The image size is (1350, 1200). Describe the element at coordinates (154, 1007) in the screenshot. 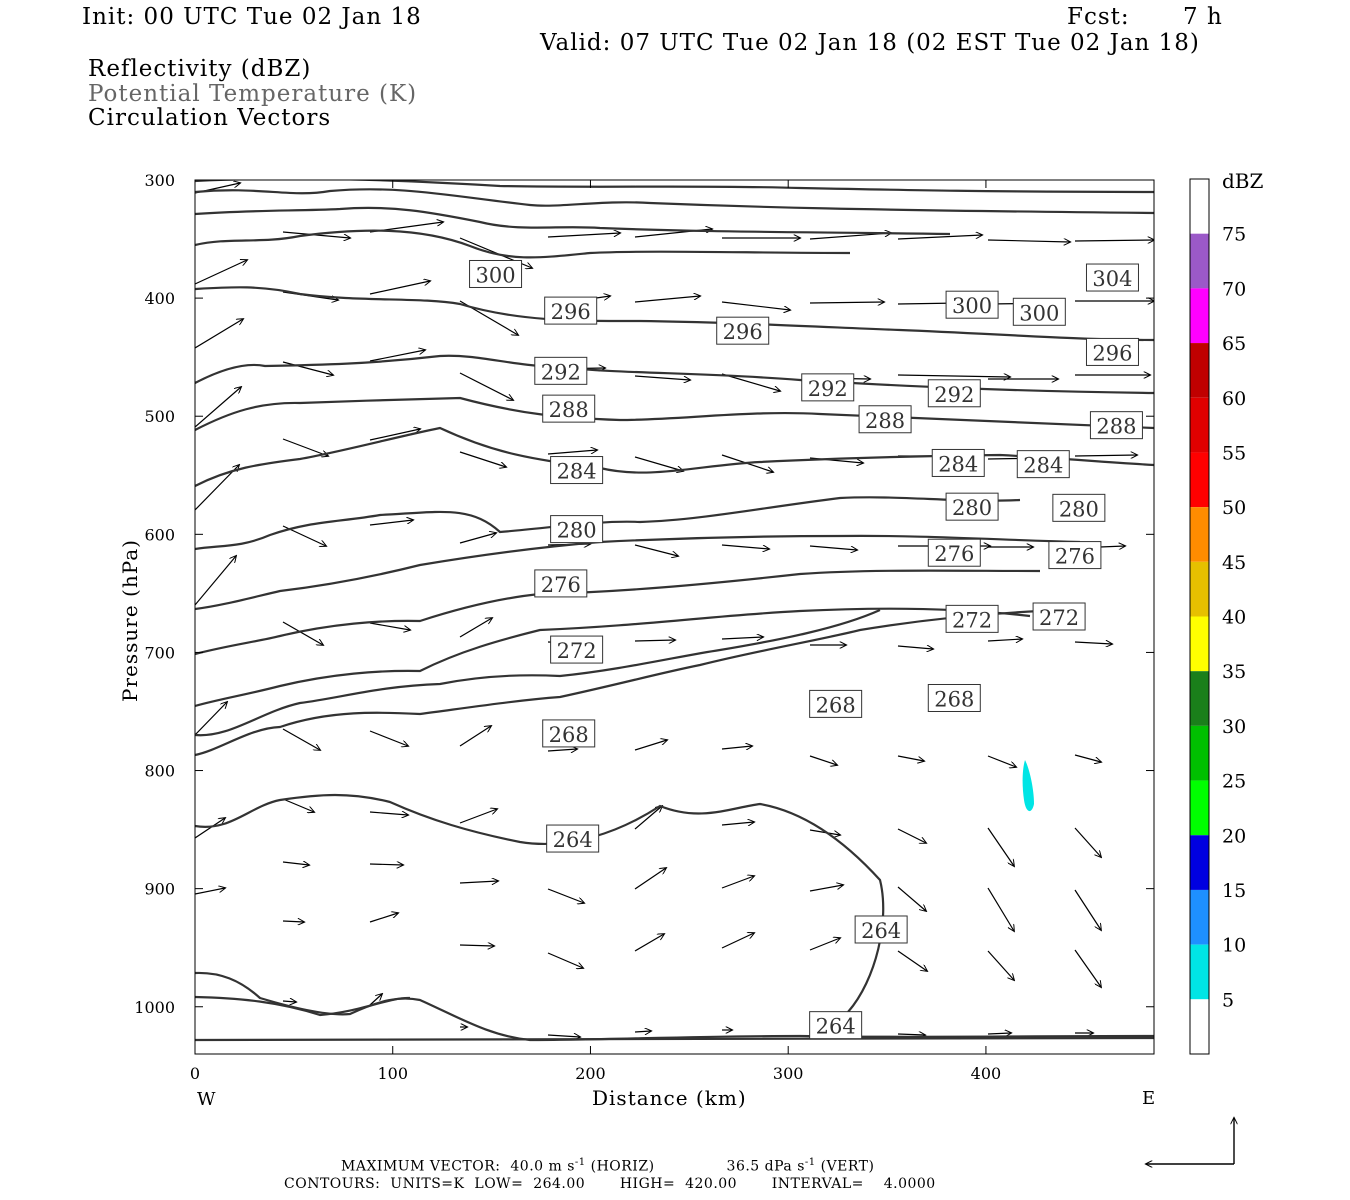

I see `y-tick-label: 1000` at that location.